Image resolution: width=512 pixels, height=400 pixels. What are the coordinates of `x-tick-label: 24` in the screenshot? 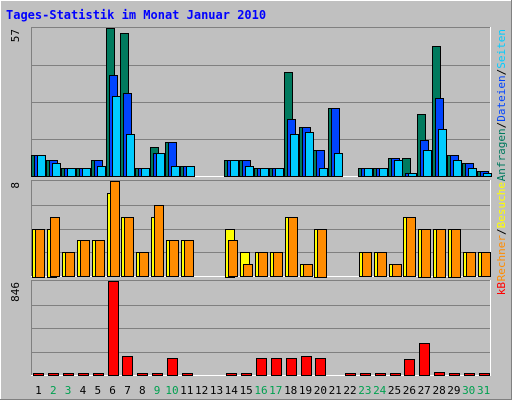 It's located at (380, 390).